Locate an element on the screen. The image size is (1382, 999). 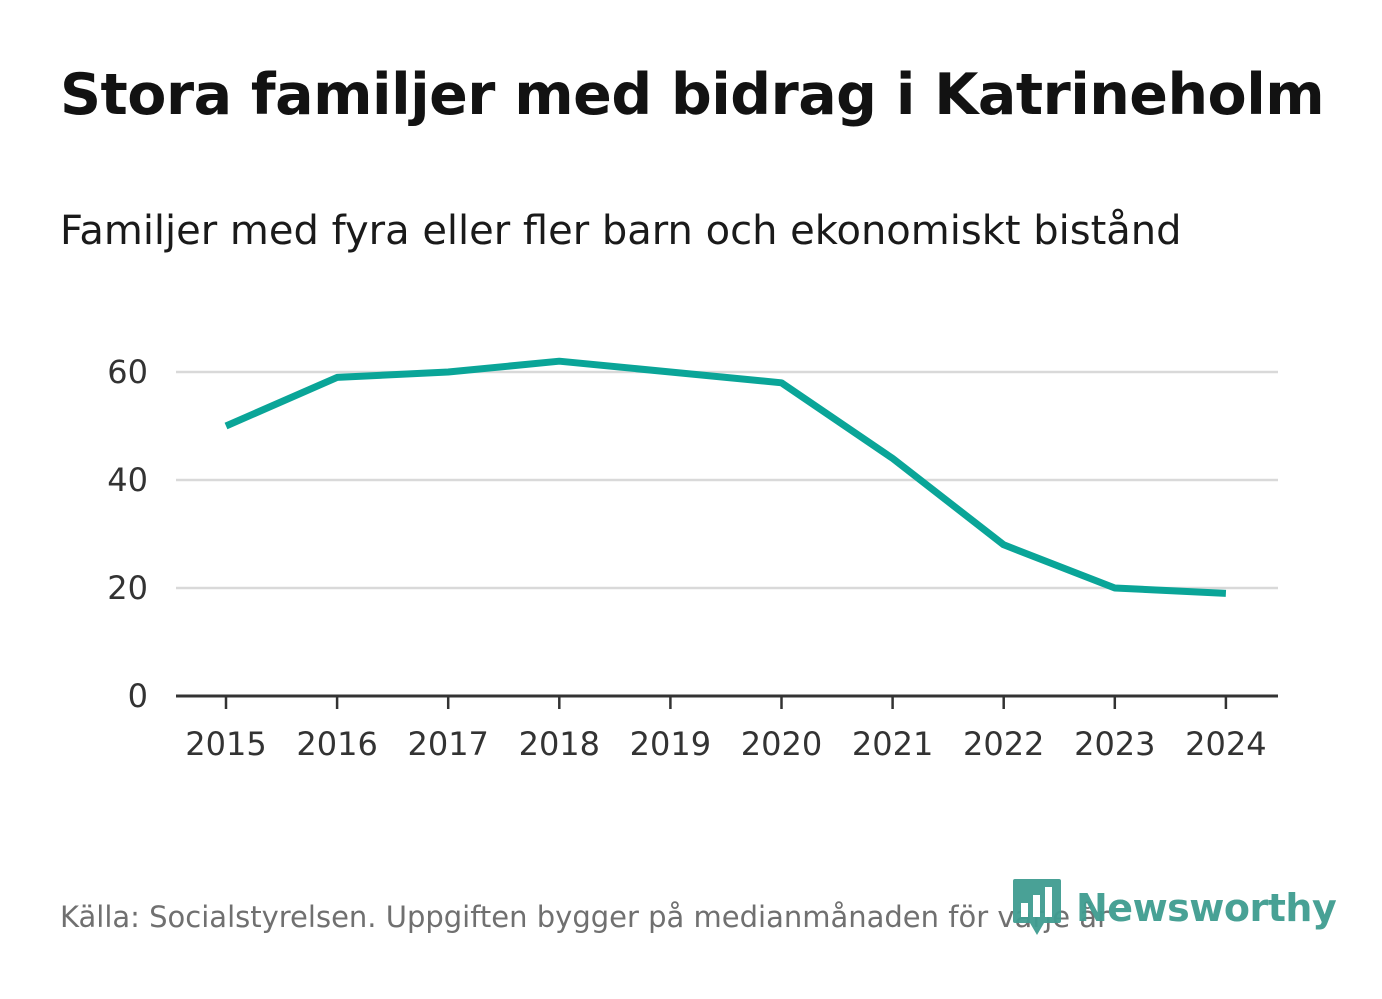
x-tick-label-2024: 2024 is located at coordinates (1225, 744).